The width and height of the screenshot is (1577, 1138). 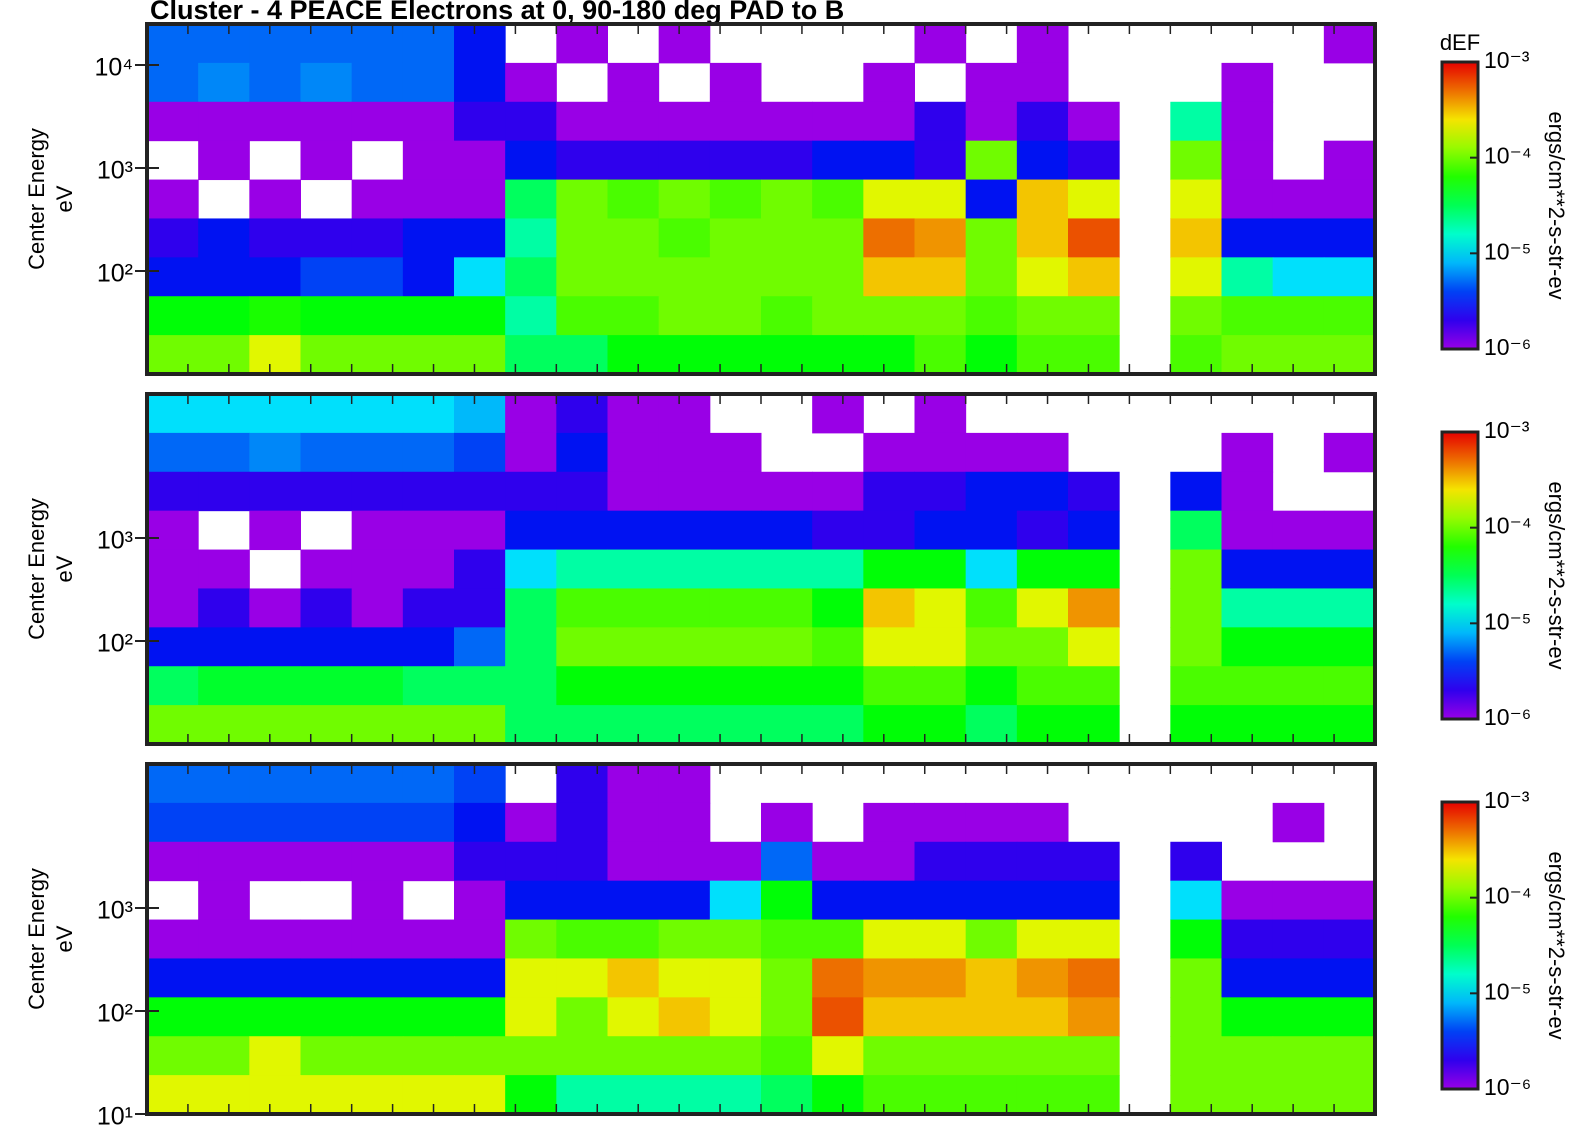 What do you see at coordinates (1507, 347) in the screenshot?
I see `colorbar-tick-label: 10⁻⁶` at bounding box center [1507, 347].